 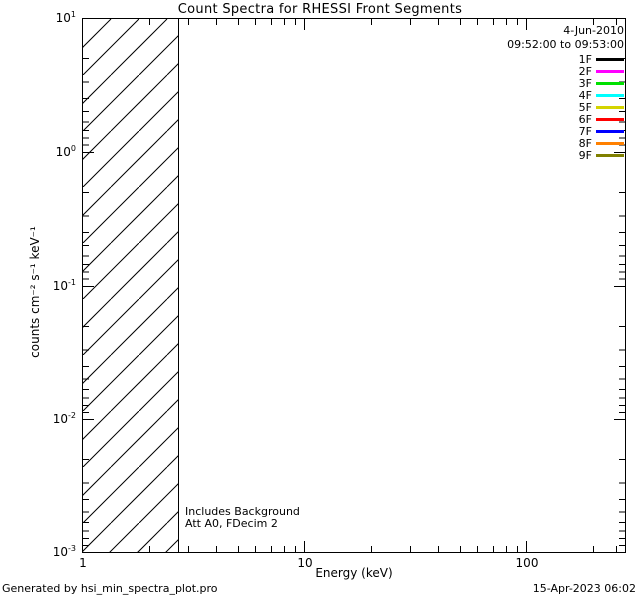 I want to click on x-axis-title: Energy (keV), so click(x=354, y=573).